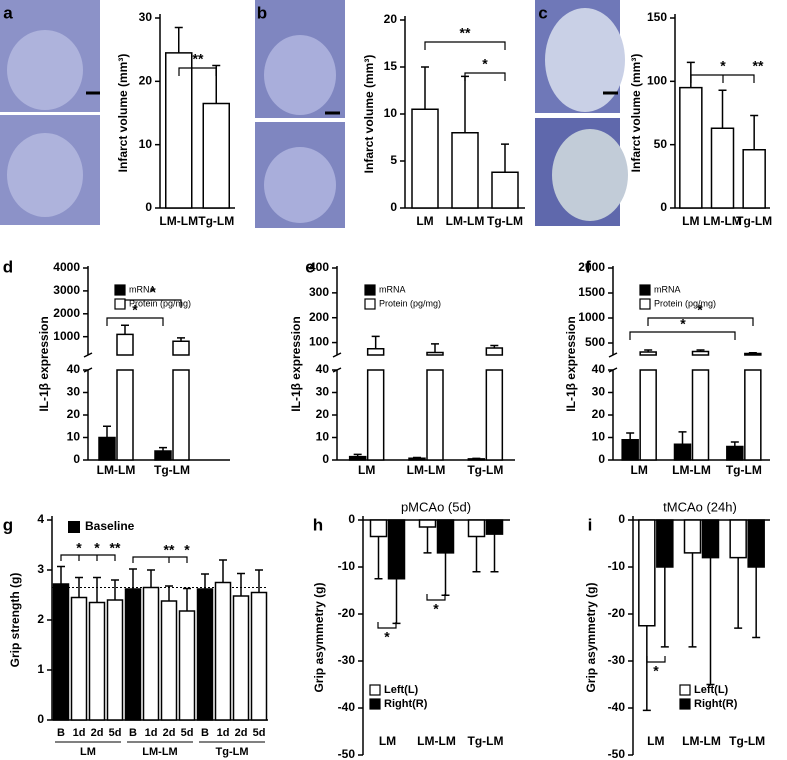 The height and width of the screenshot is (760, 787). Describe the element at coordinates (88, 752) in the screenshot. I see `group-label: LM` at that location.